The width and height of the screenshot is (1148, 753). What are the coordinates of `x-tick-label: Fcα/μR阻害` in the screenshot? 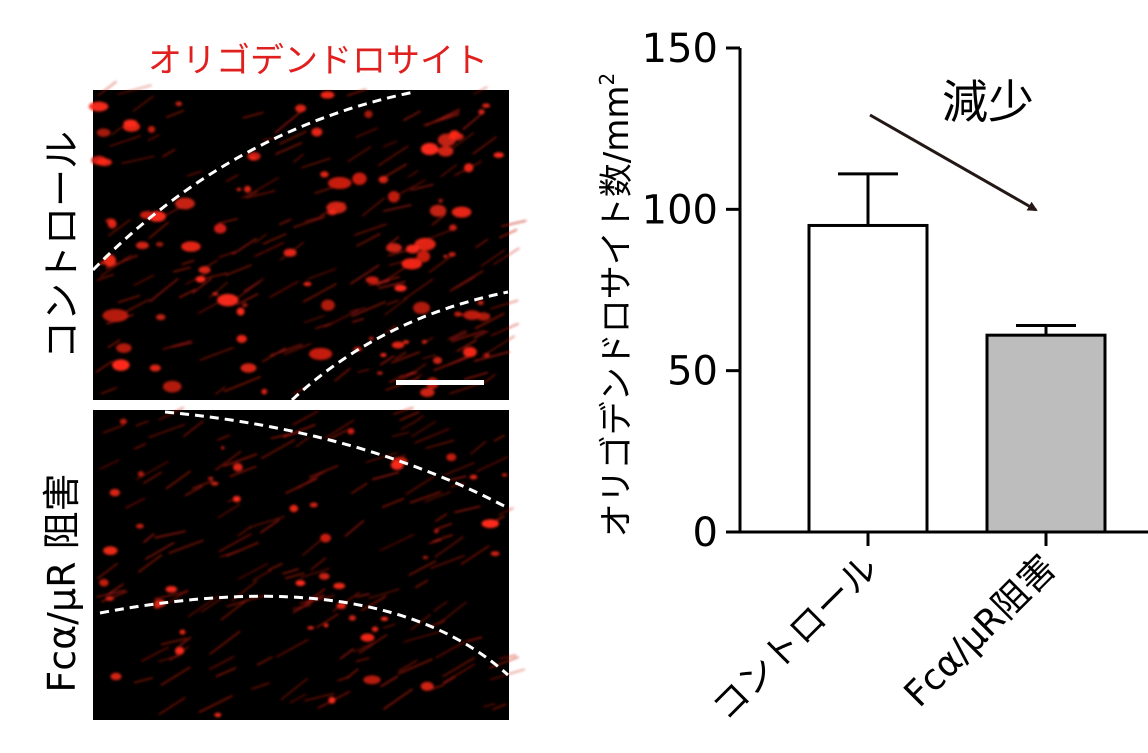 It's located at (981, 631).